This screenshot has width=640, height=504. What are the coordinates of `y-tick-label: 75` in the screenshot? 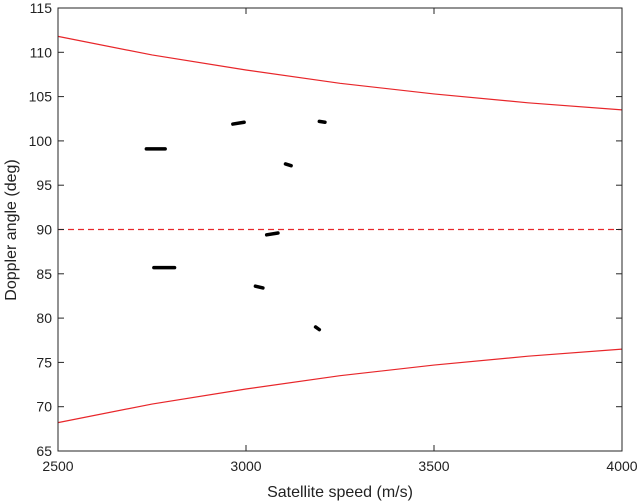 It's located at (44, 362).